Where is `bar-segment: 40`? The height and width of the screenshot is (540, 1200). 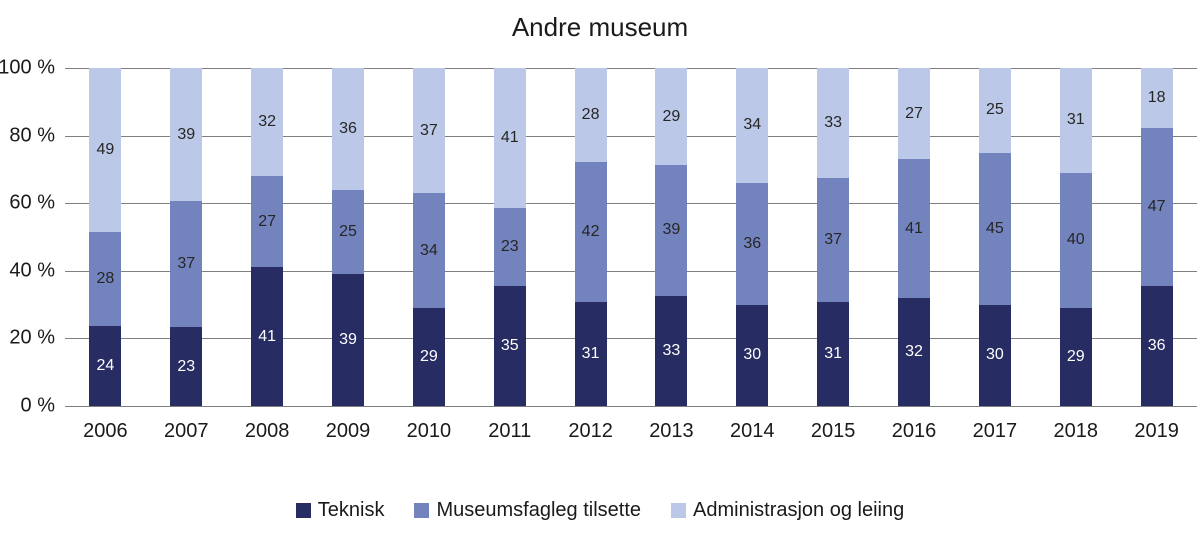 bar-segment: 40 is located at coordinates (1075, 240).